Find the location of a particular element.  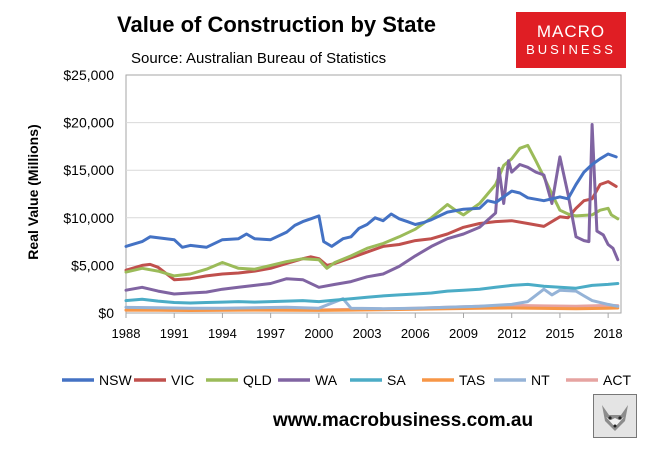

y-tick-label: $15,000 is located at coordinates (88, 170).